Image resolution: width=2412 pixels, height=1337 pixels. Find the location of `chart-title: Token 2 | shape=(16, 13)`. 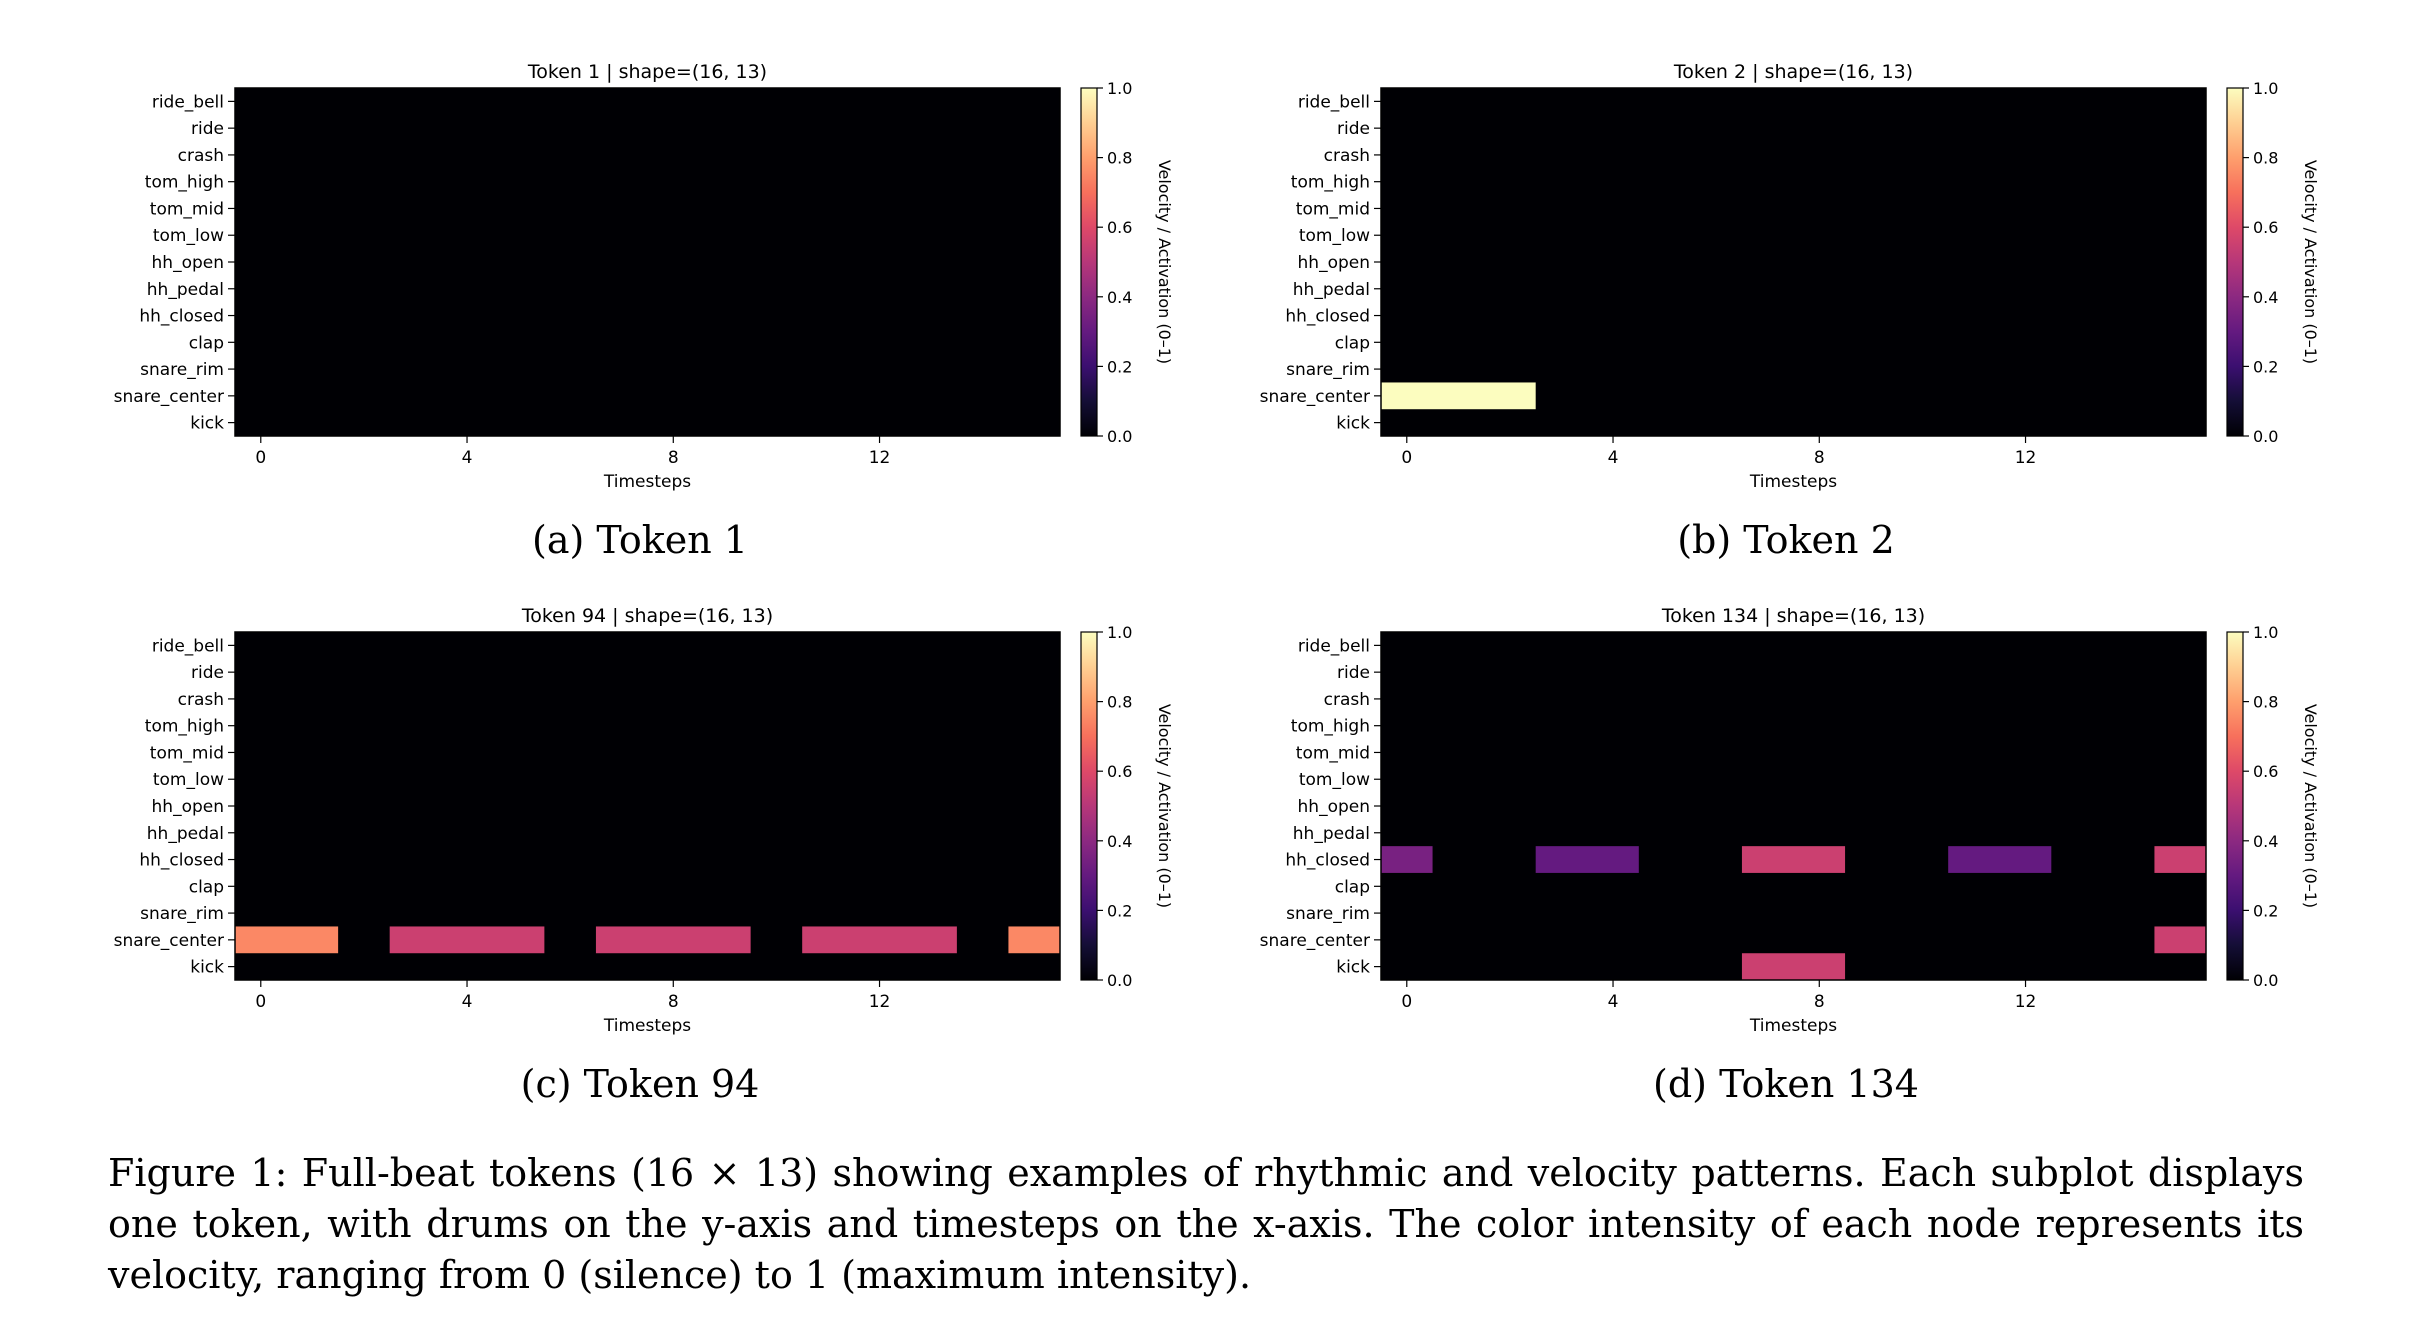

chart-title: Token 2 | shape=(16, 13) is located at coordinates (1793, 72).